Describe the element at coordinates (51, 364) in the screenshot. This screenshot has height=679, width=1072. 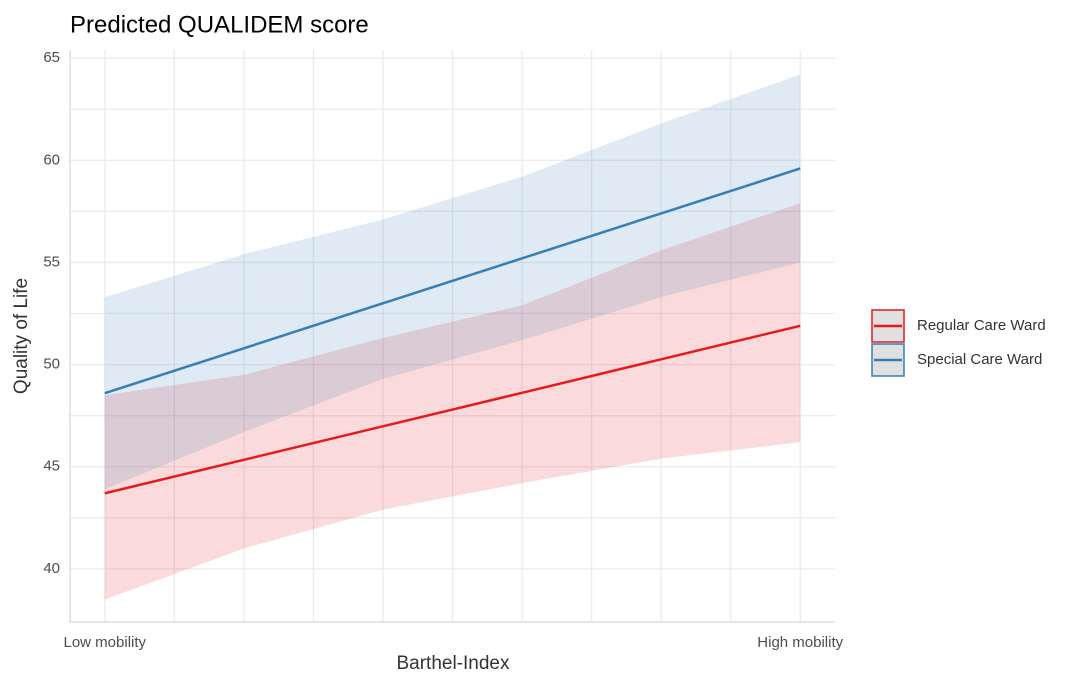
I see `y-tick-label: 50` at that location.